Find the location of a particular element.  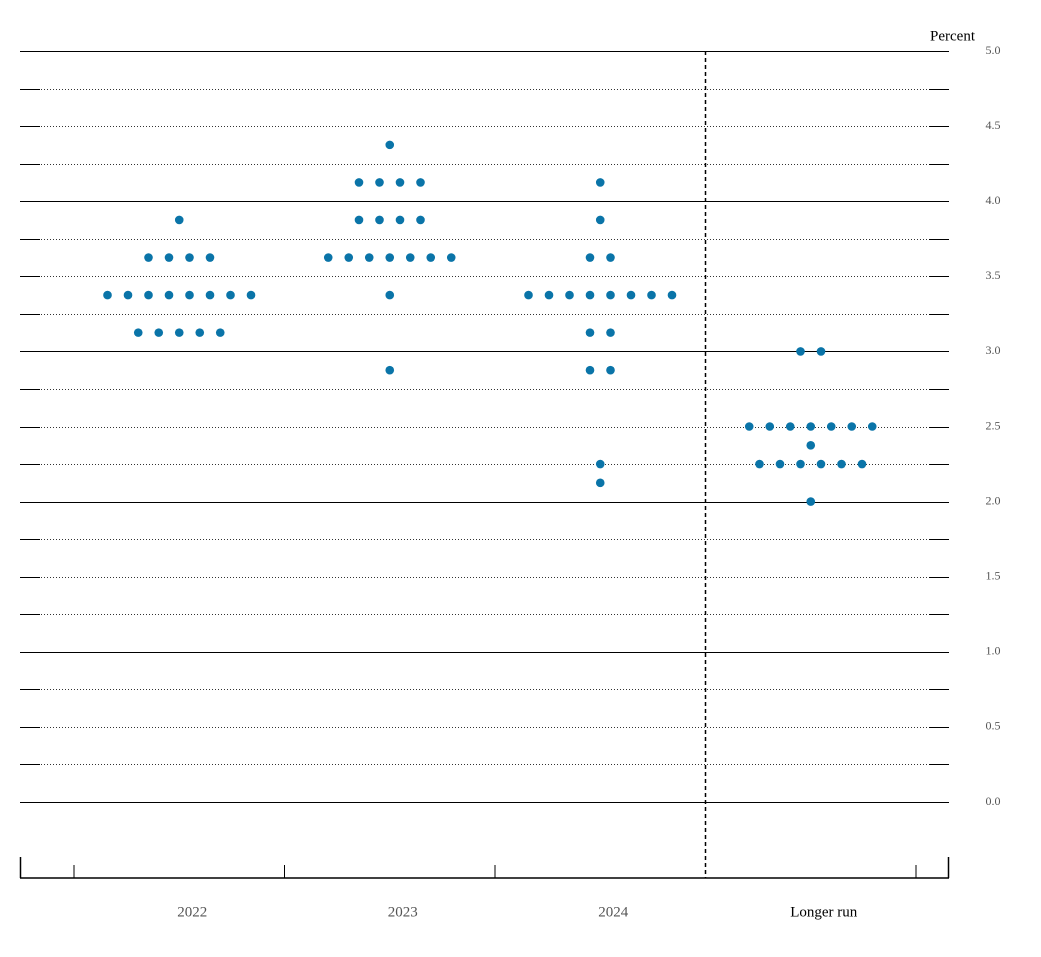

y-tick-label: 0.0 is located at coordinates (993, 801).